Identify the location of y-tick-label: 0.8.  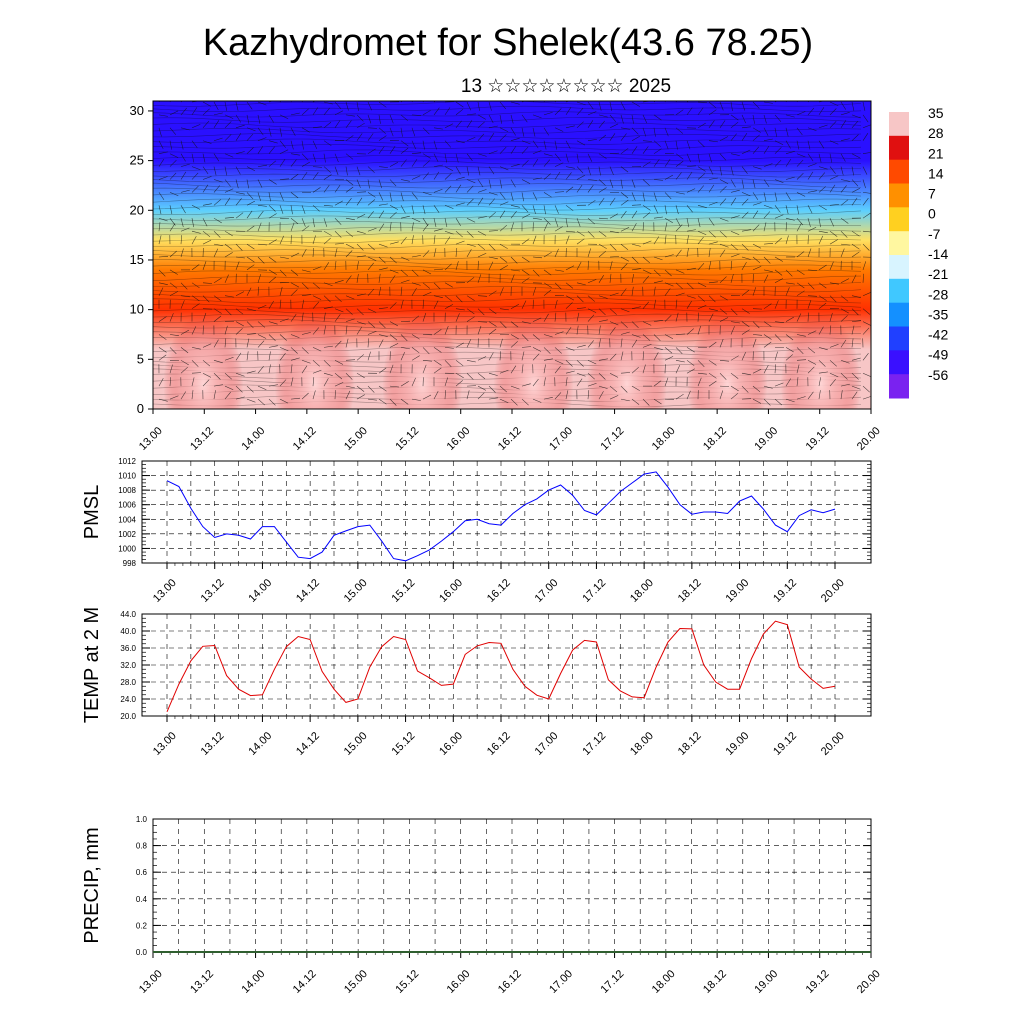
(142, 846).